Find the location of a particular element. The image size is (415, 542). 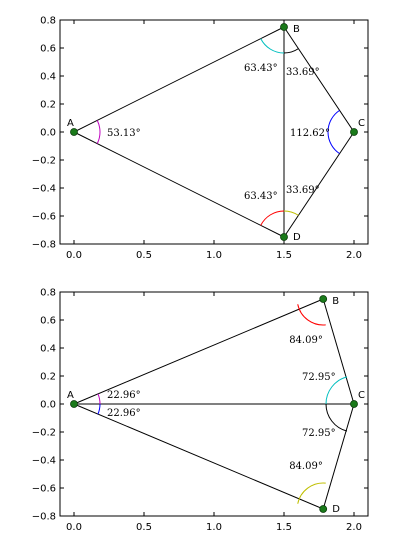

angle-label: 53.13° is located at coordinates (124, 133).